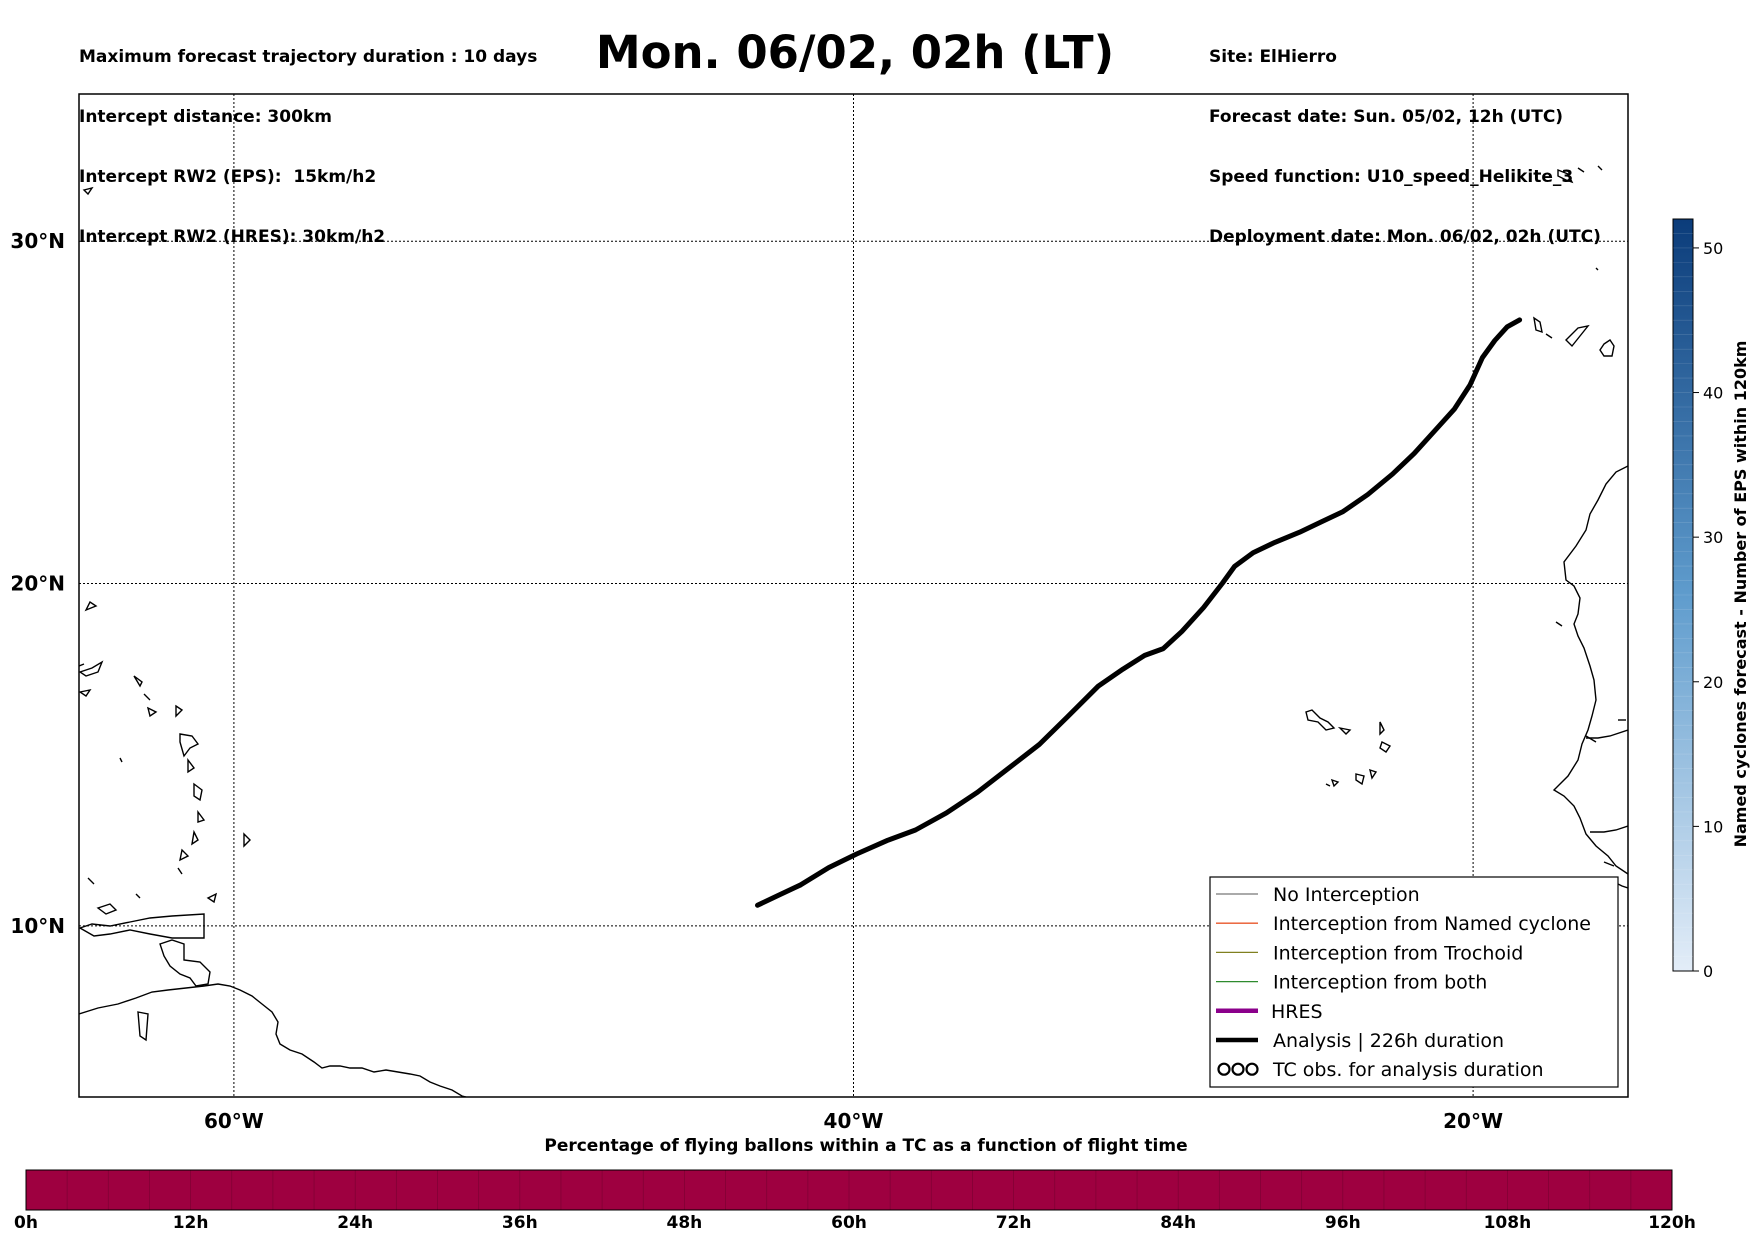 This screenshot has height=1241, width=1752. What do you see at coordinates (1432, 924) in the screenshot?
I see `legend-label: Interception from Named cyclone` at bounding box center [1432, 924].